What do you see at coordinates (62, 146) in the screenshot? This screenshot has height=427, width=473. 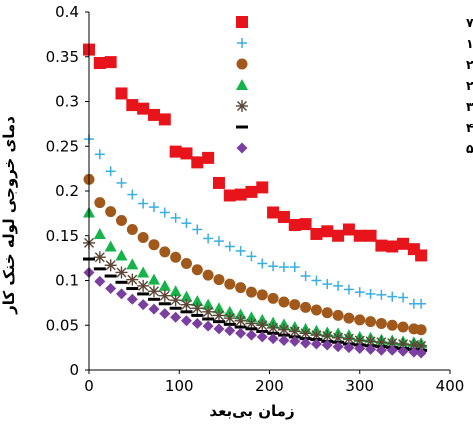 I see `y-tick-label: 0.25` at bounding box center [62, 146].